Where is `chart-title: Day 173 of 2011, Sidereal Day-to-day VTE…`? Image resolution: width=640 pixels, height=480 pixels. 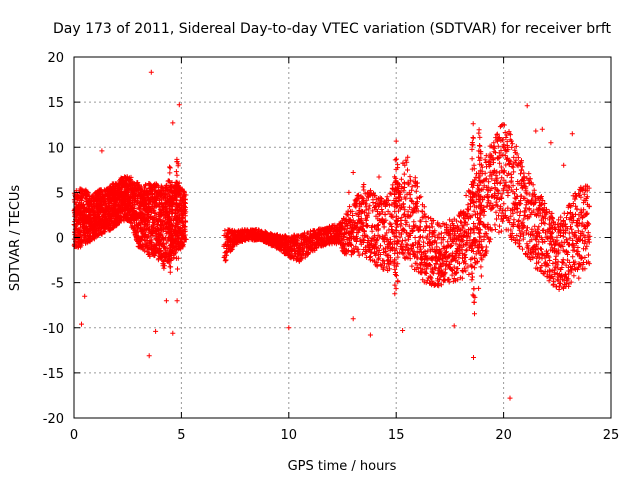
chart-title: Day 173 of 2011, Sidereal Day-to-day VTE… is located at coordinates (332, 29).